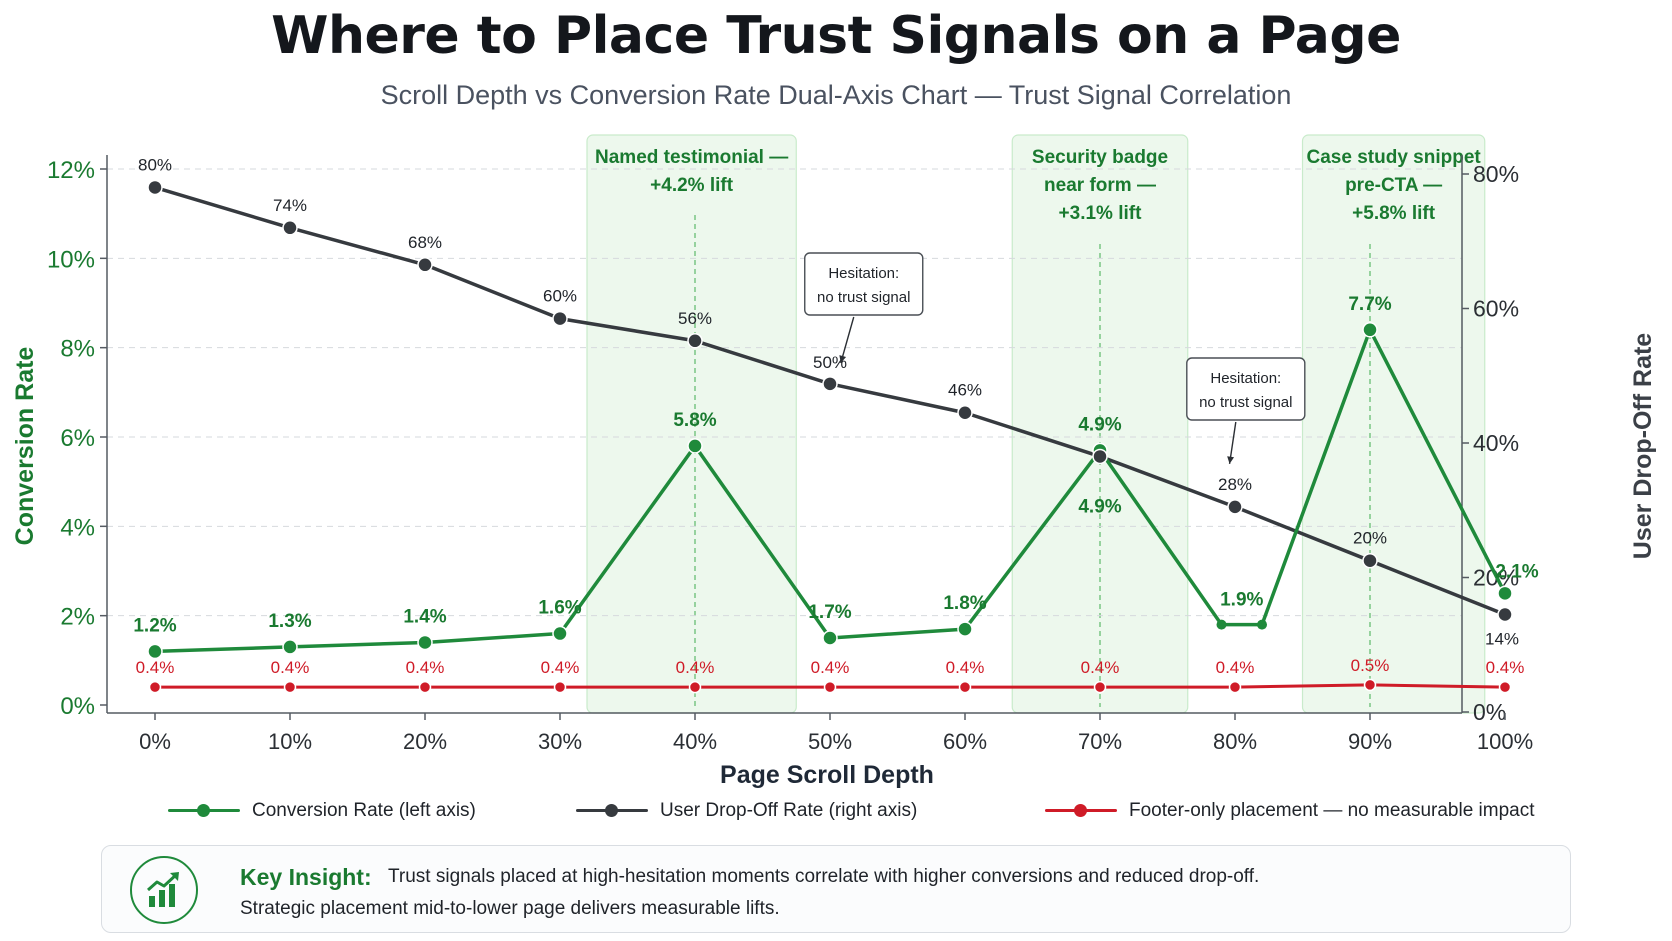  Describe the element at coordinates (155, 164) in the screenshot. I see `dropoff-label-0: 80%` at that location.